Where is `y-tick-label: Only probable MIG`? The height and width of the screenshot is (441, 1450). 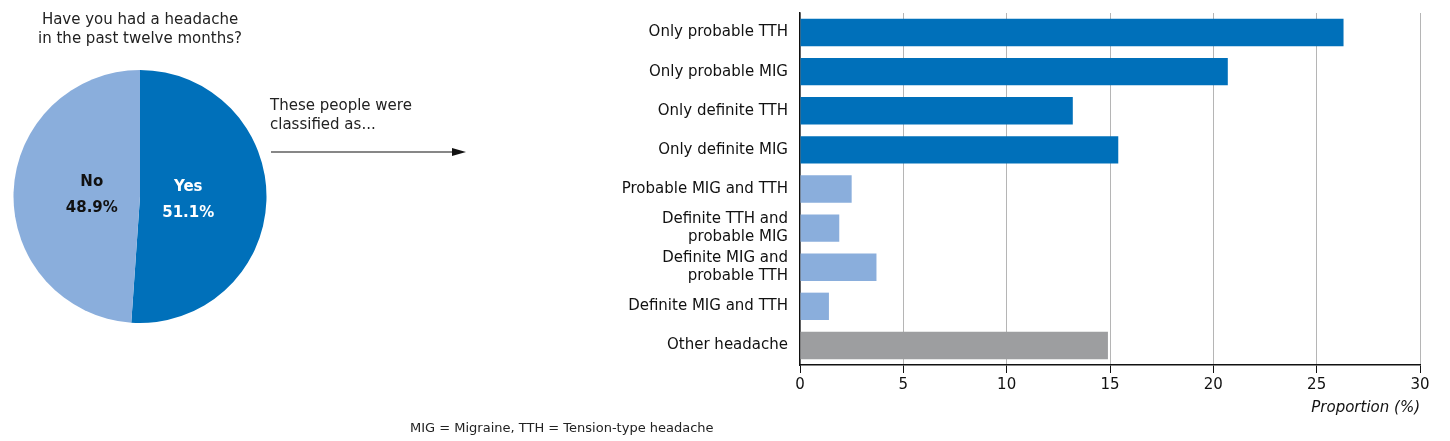
y-tick-label: Only probable MIG is located at coordinates (718, 70).